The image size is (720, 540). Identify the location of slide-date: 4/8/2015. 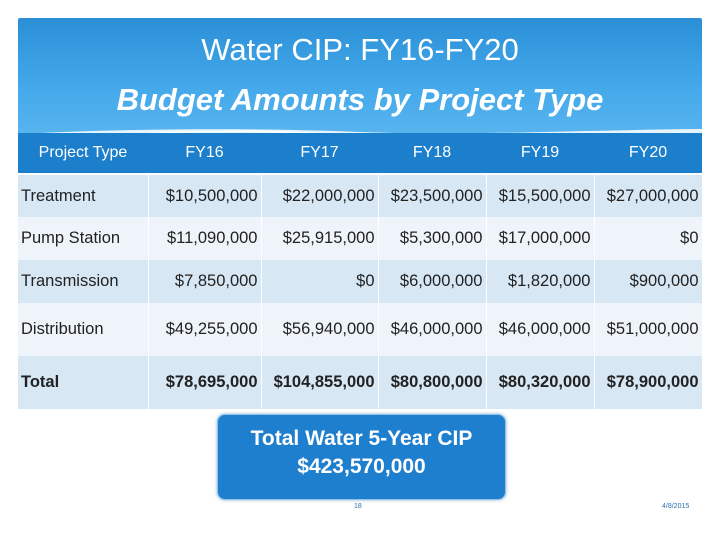
(676, 506).